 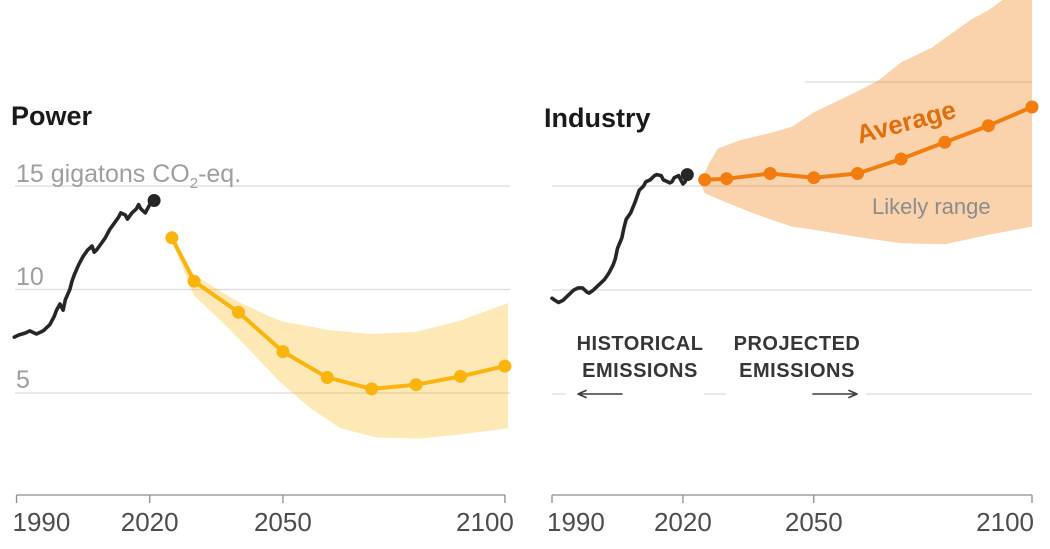 I want to click on y-axis-label-10: 10, so click(x=30, y=277).